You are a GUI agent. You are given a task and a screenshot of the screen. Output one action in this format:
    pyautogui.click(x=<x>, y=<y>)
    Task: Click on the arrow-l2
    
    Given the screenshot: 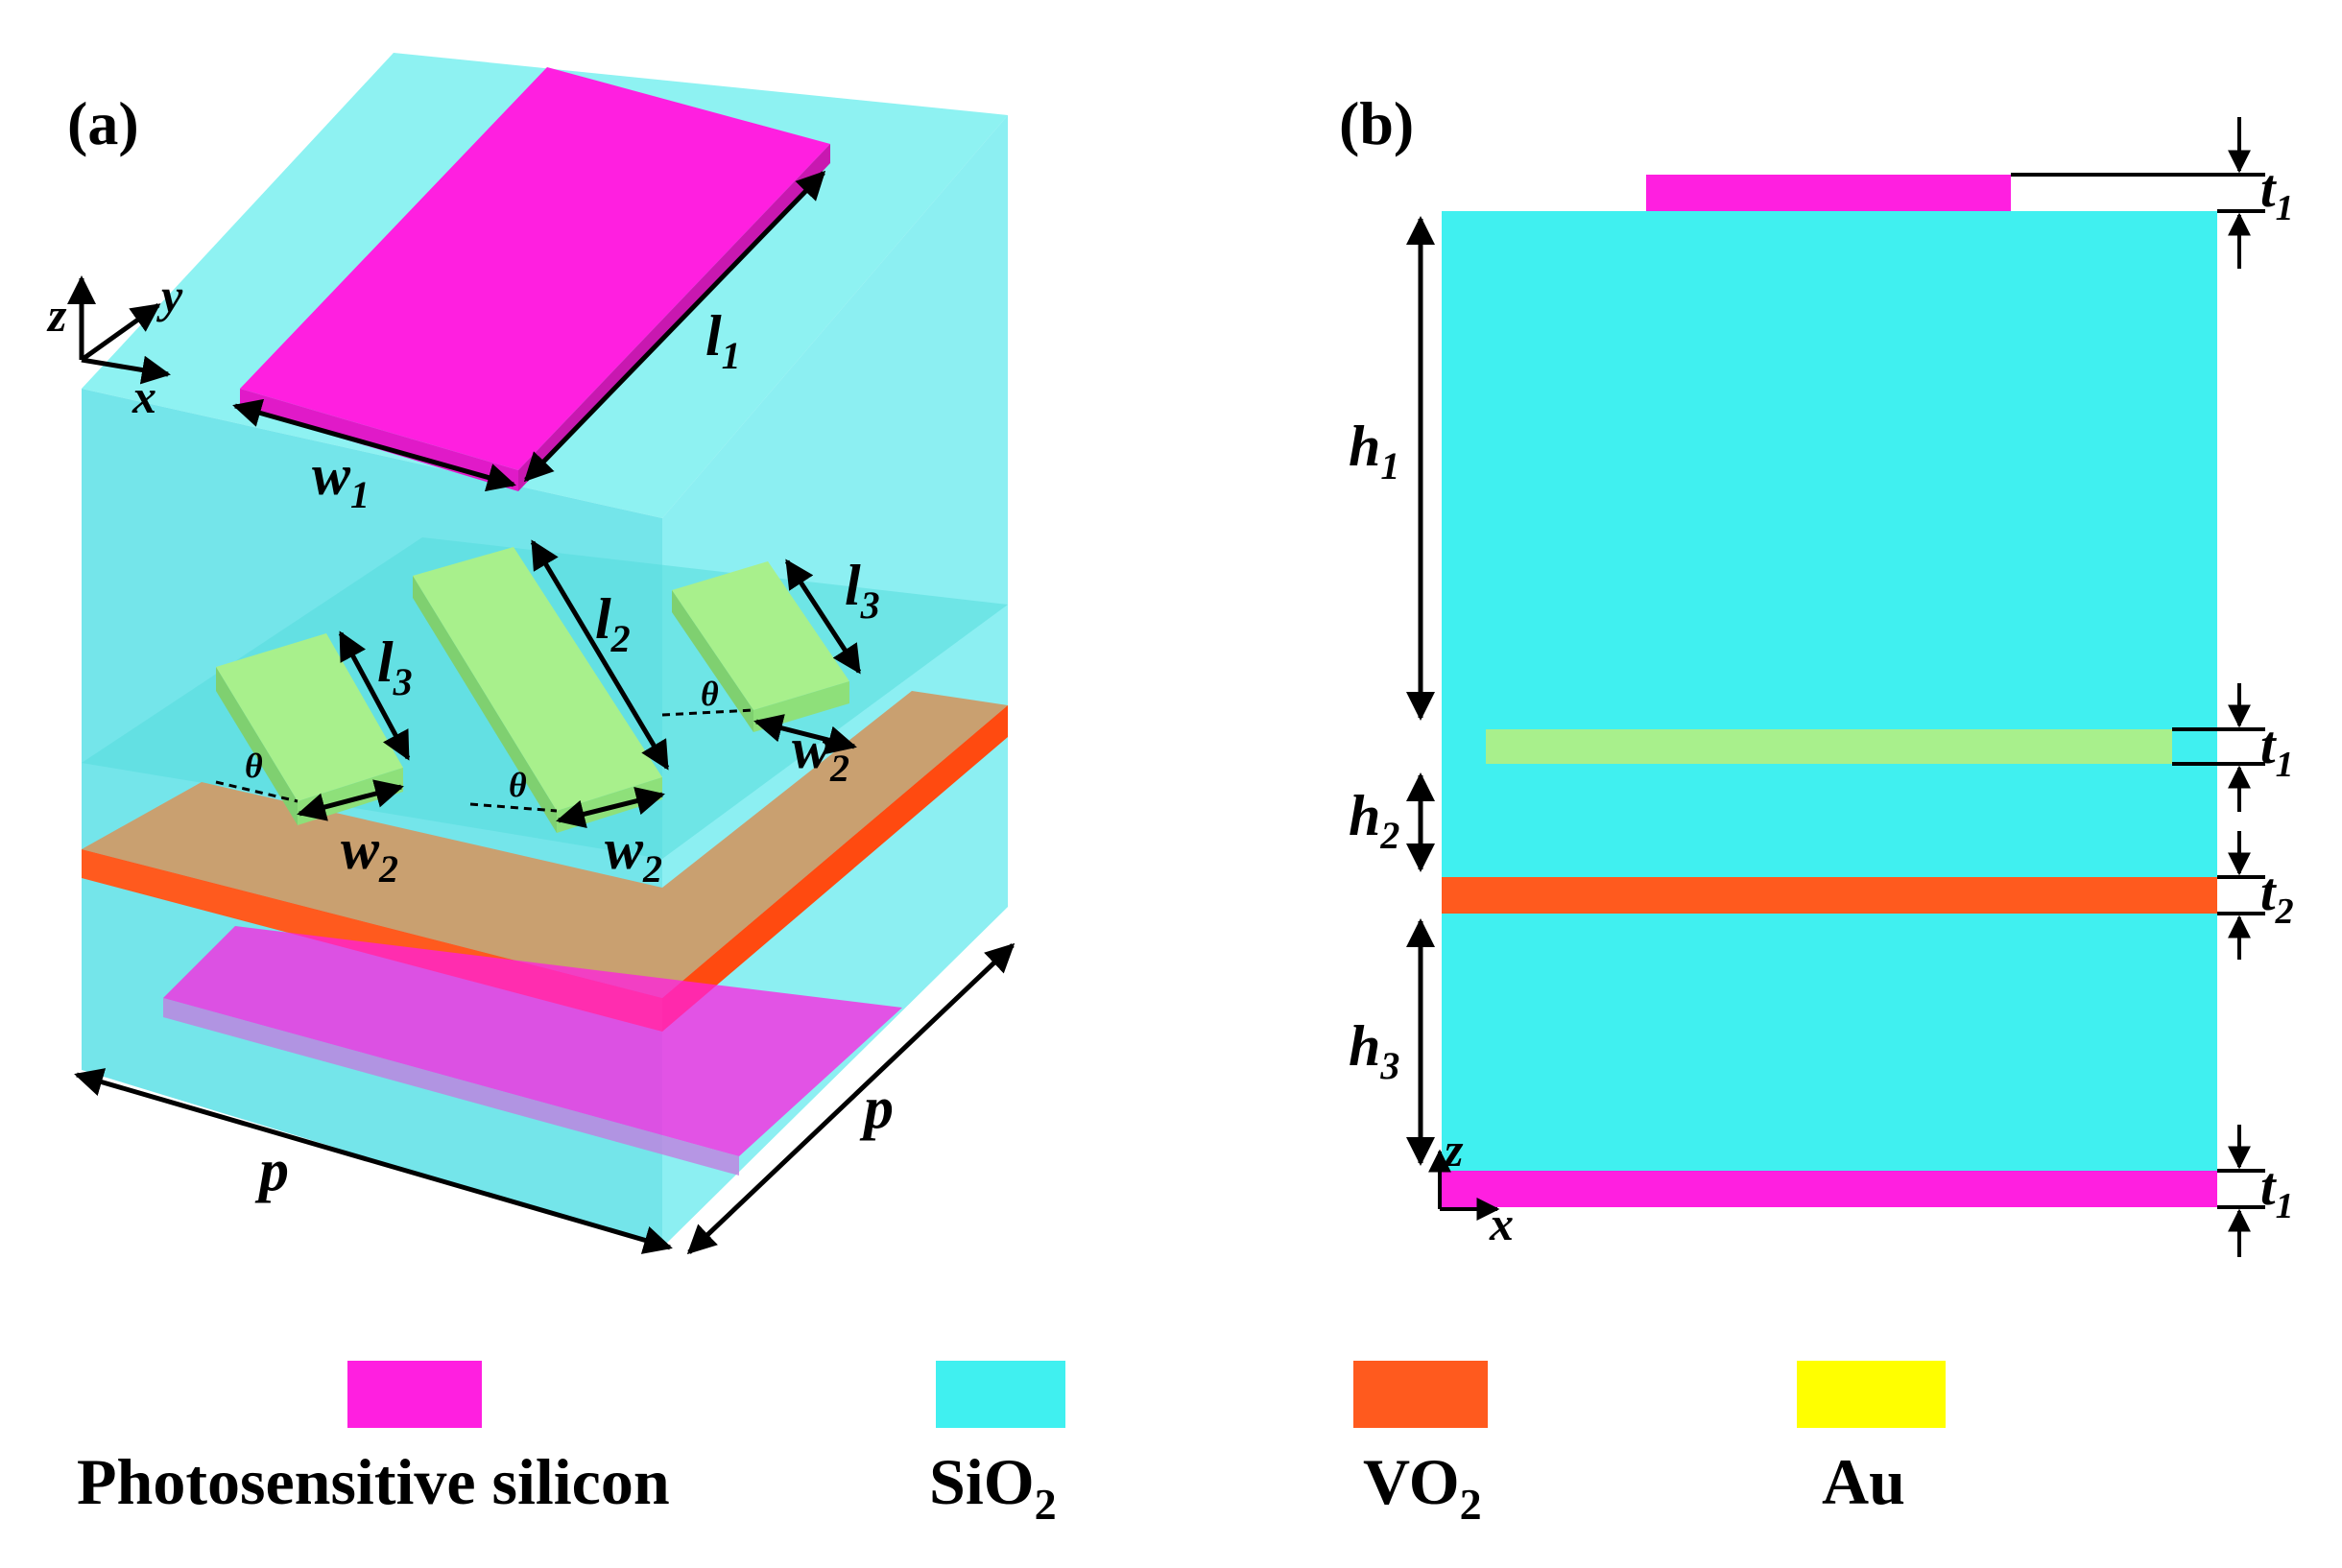 What is the action you would take?
    pyautogui.click(x=600, y=655)
    